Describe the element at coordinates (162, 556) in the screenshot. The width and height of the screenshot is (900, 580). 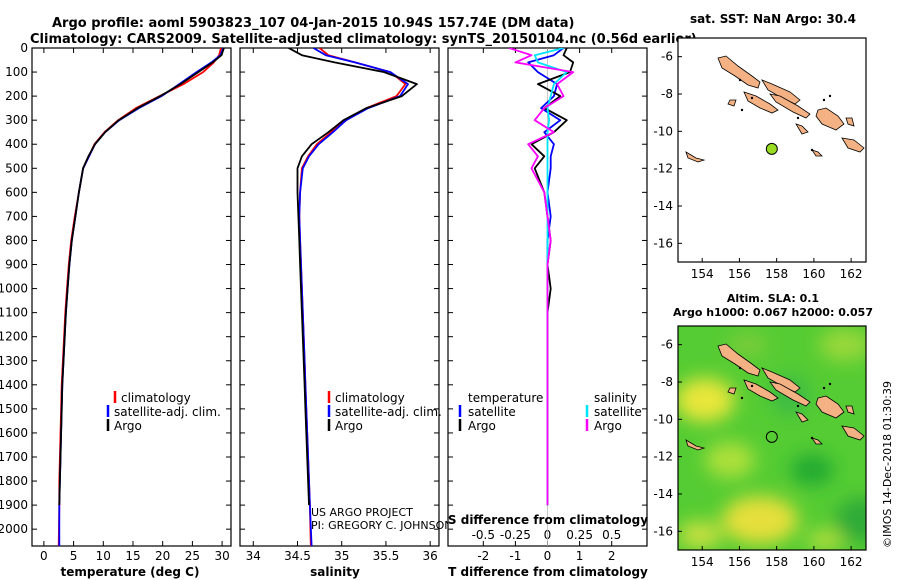
I see `x-tick-label: 20` at that location.